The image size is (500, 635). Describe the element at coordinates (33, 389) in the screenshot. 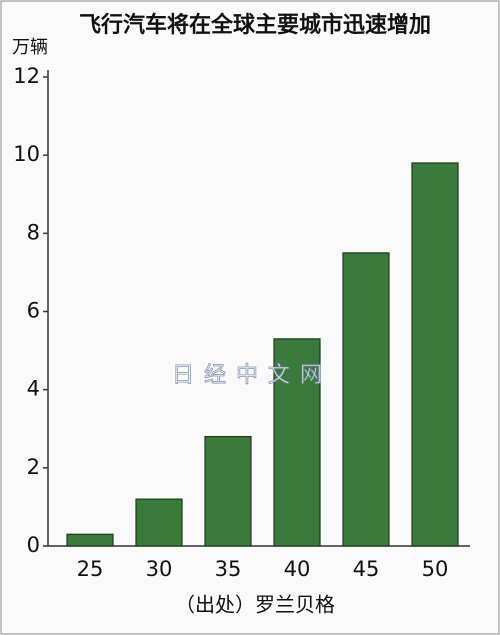

I see `y-tick-label: 4` at that location.